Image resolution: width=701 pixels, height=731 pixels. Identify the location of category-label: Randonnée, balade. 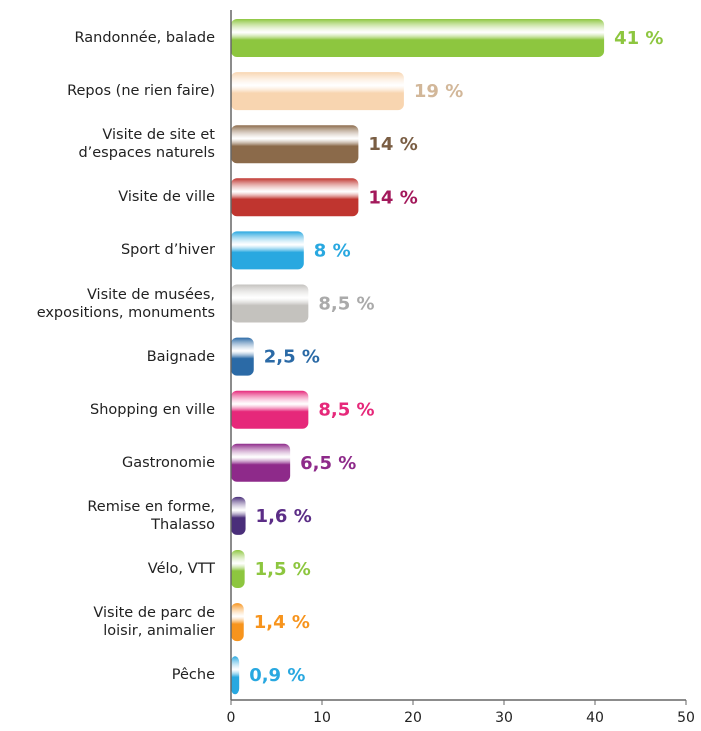
(144, 38).